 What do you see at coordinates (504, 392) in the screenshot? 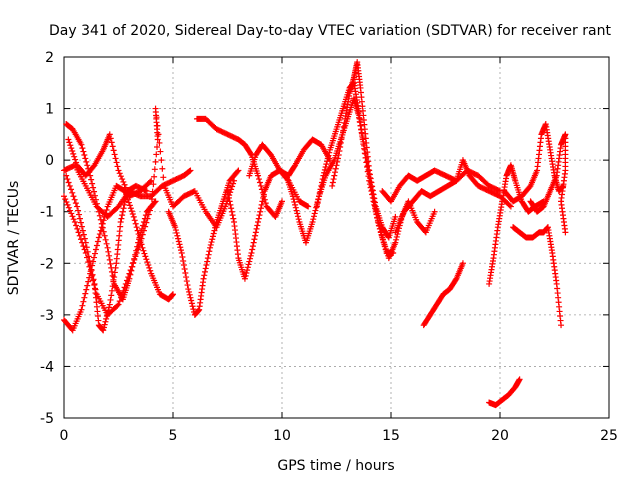
I see `series-sat-r` at bounding box center [504, 392].